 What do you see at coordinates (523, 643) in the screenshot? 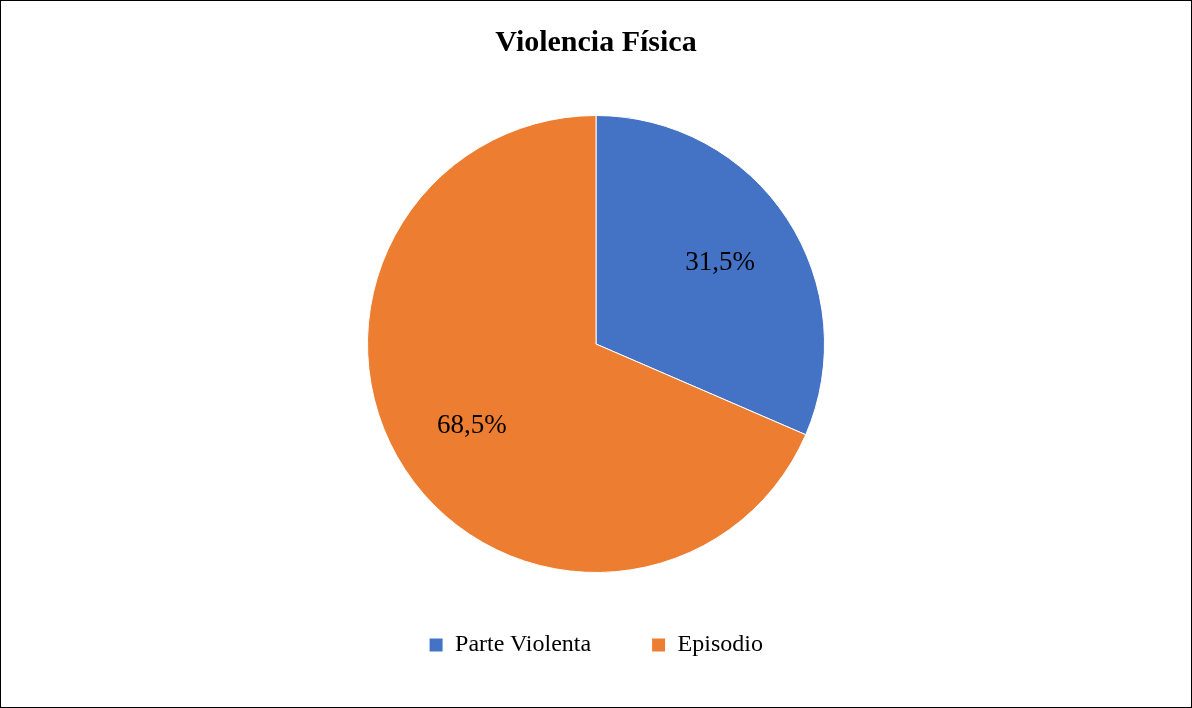
I see `legend-label: Parte Violenta` at bounding box center [523, 643].